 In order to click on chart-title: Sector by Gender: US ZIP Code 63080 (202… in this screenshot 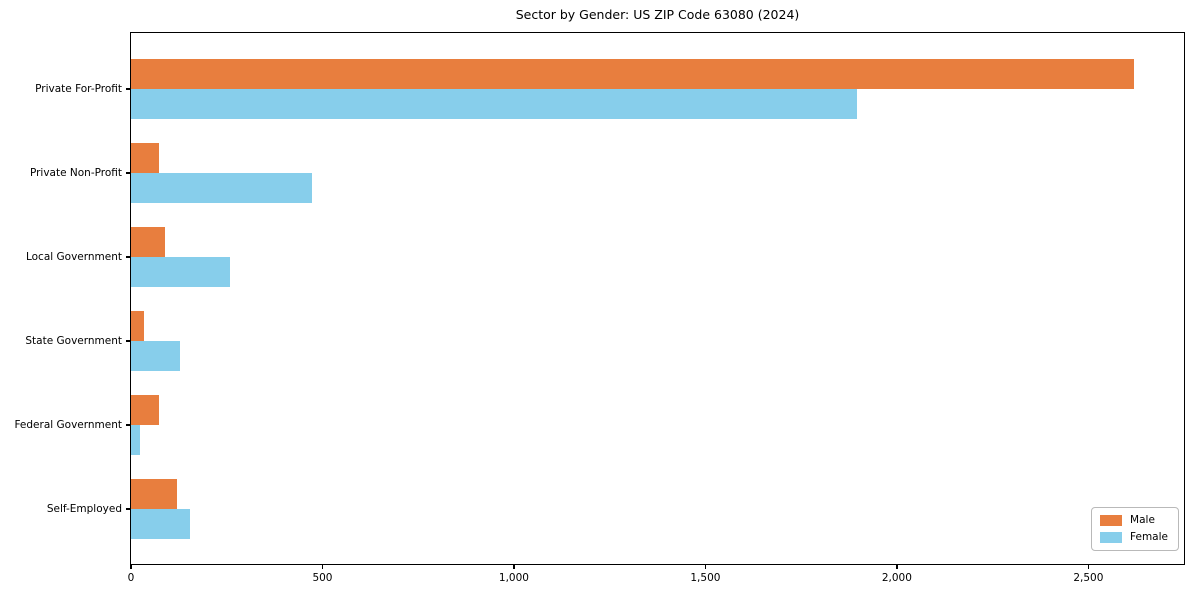, I will do `click(657, 14)`.